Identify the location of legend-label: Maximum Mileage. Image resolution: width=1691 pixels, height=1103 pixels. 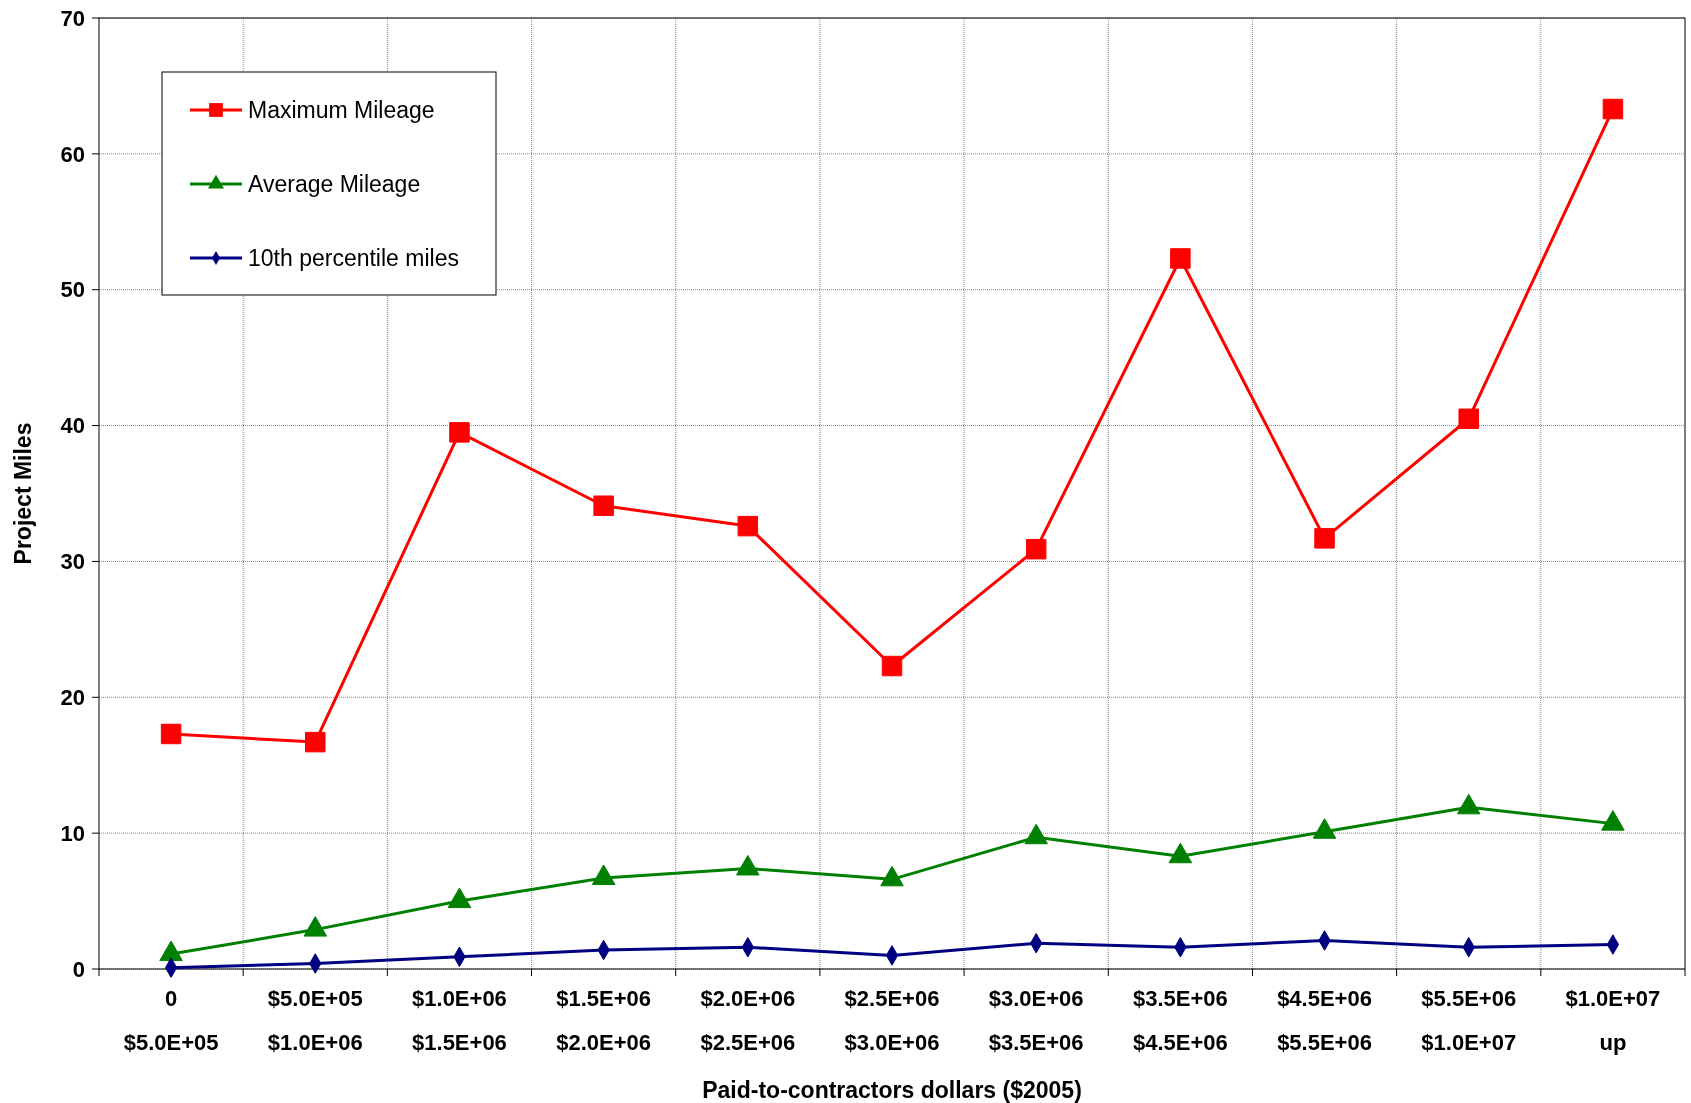
(341, 110).